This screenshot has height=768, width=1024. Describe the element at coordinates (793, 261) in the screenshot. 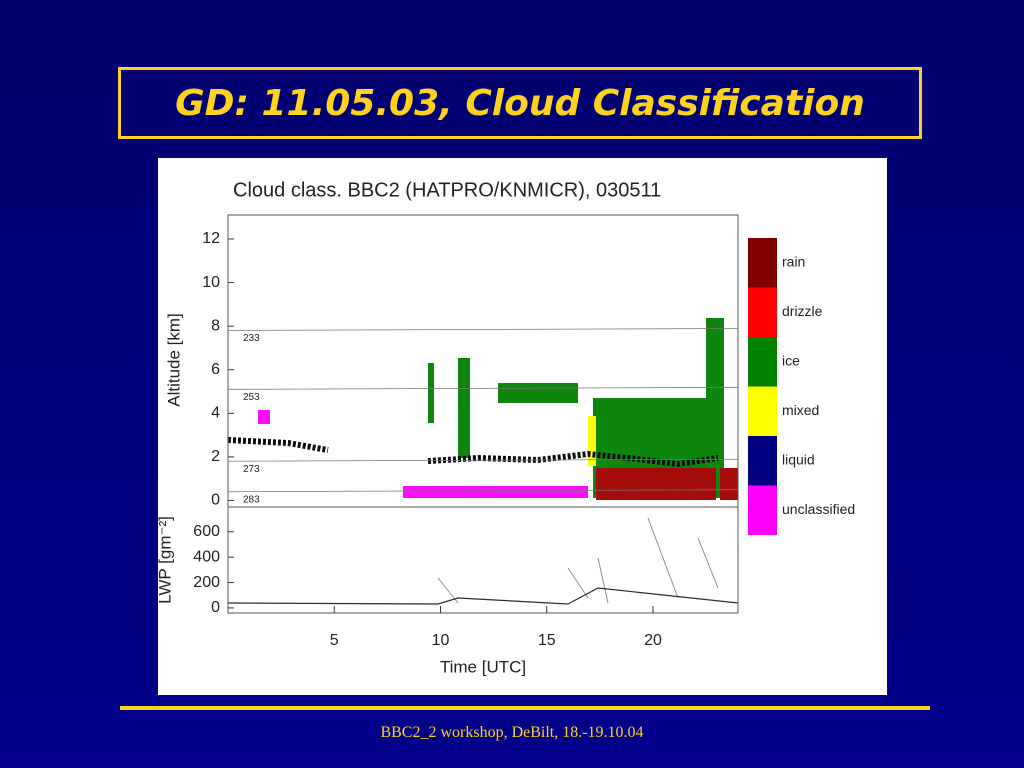

I see `legend-label: rain` at that location.